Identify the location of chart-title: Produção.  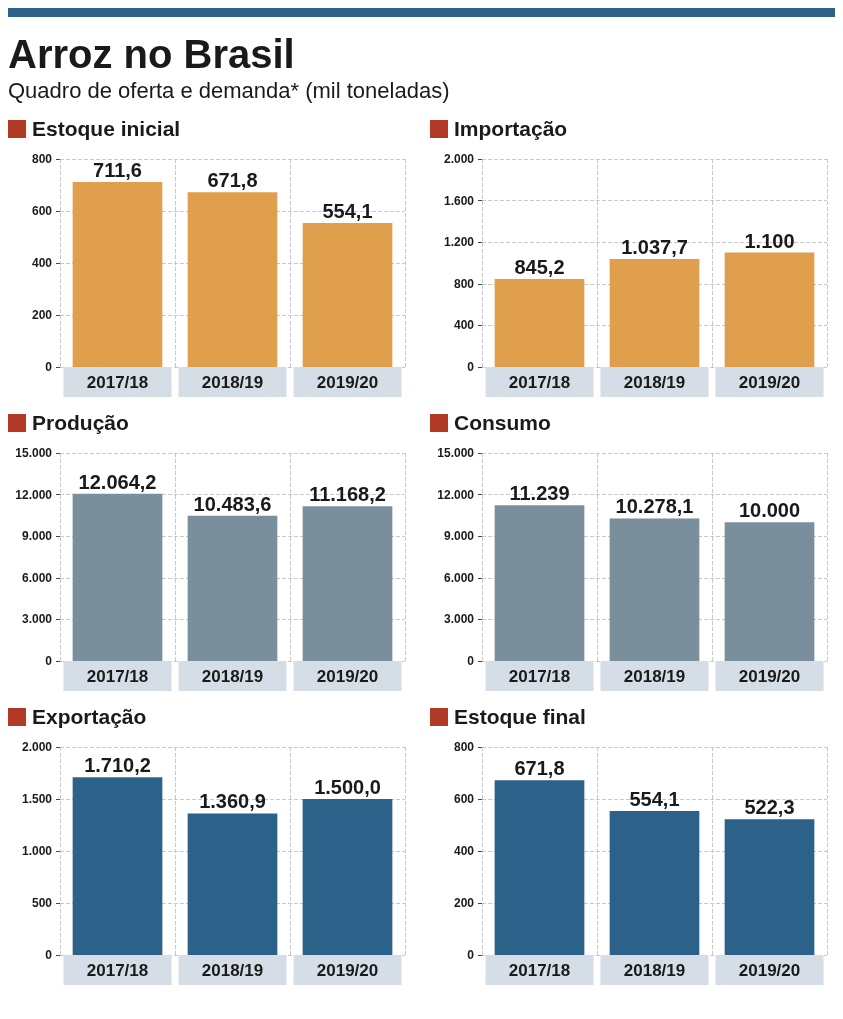
(80, 423).